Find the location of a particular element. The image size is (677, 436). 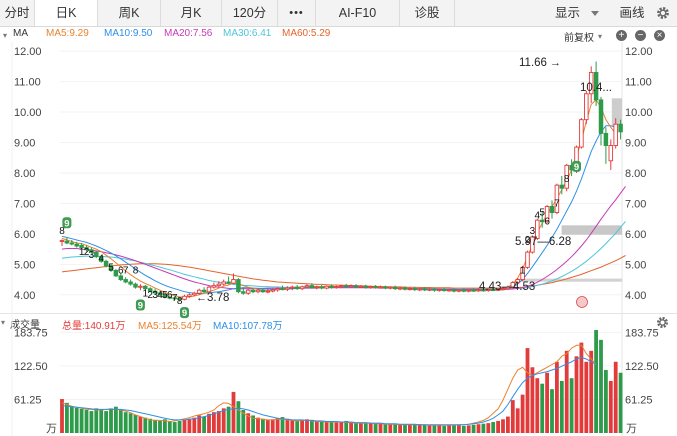

volume-collapse-arrow-icon: ▾ is located at coordinates (3, 322).